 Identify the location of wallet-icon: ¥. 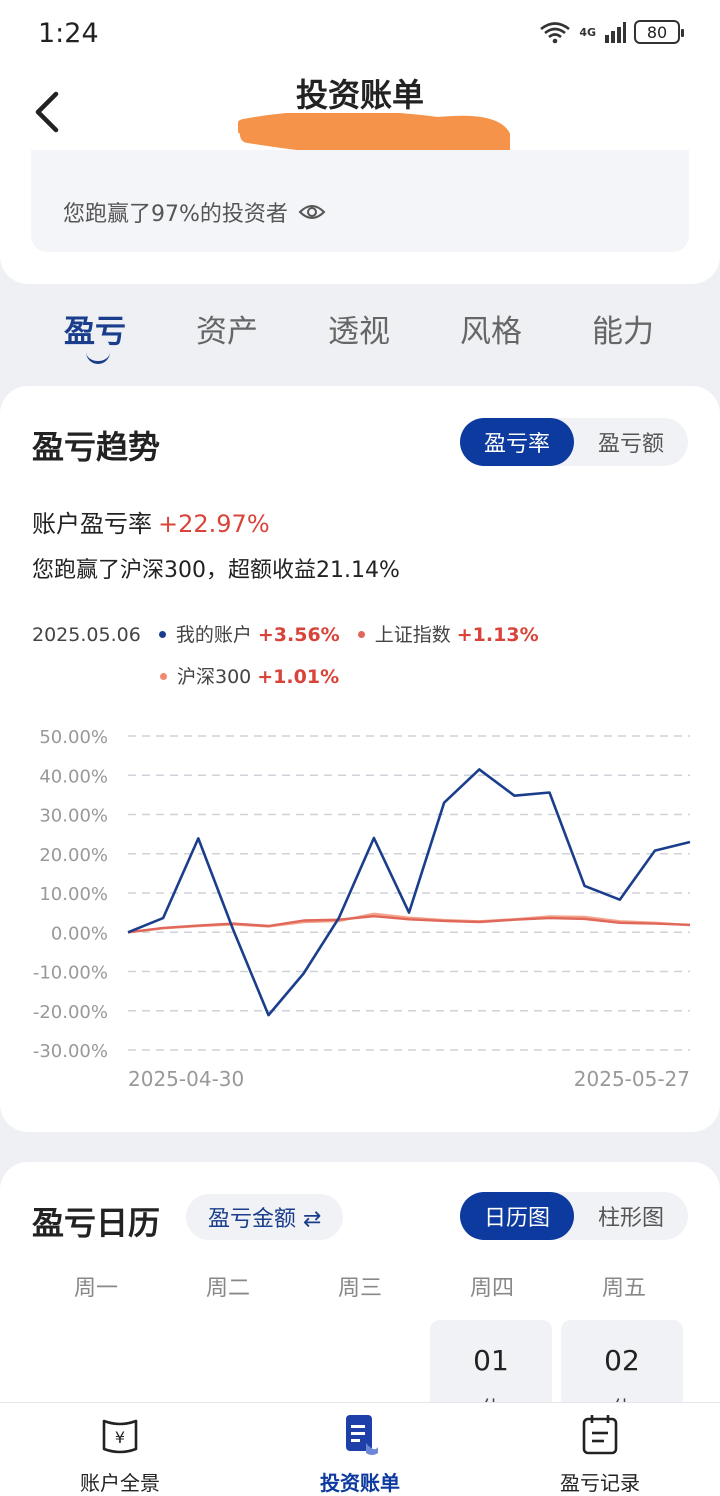
(120, 1436).